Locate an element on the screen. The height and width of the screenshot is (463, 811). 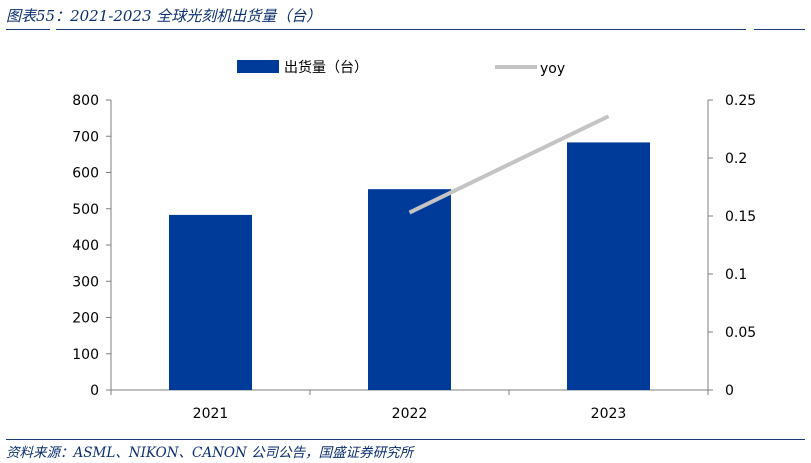
bar-2021 is located at coordinates (210, 302).